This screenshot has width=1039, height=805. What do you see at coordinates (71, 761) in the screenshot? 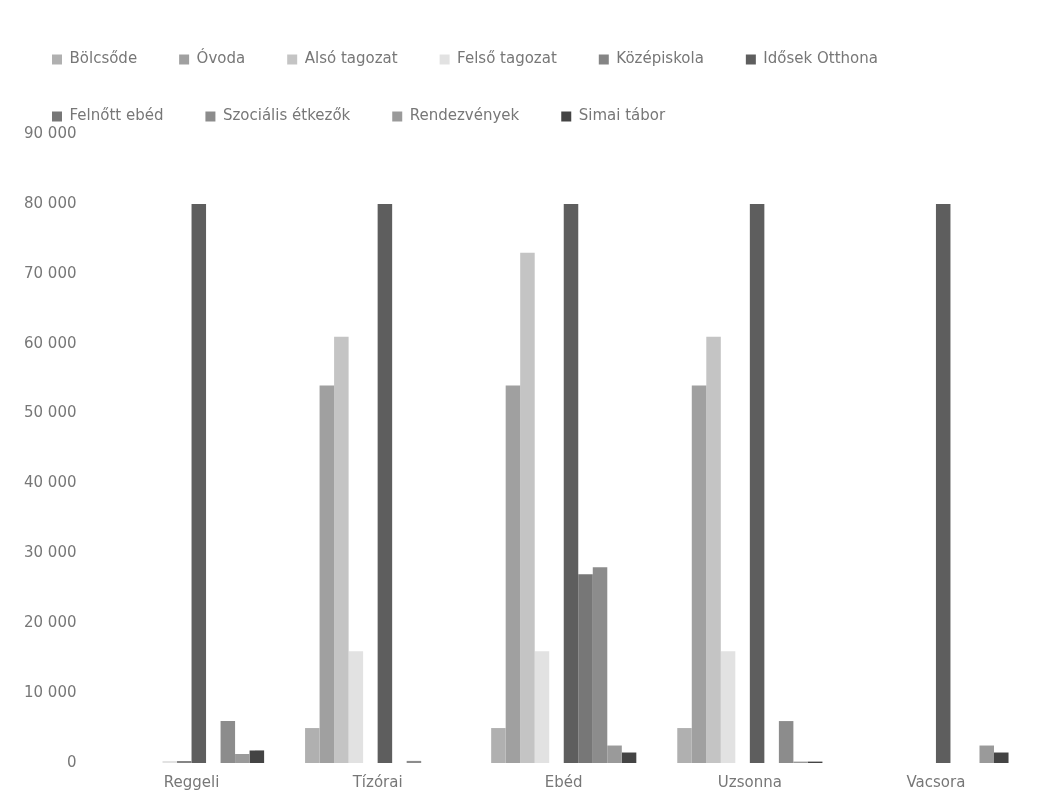
I see `y-tick-label: 0` at bounding box center [71, 761].